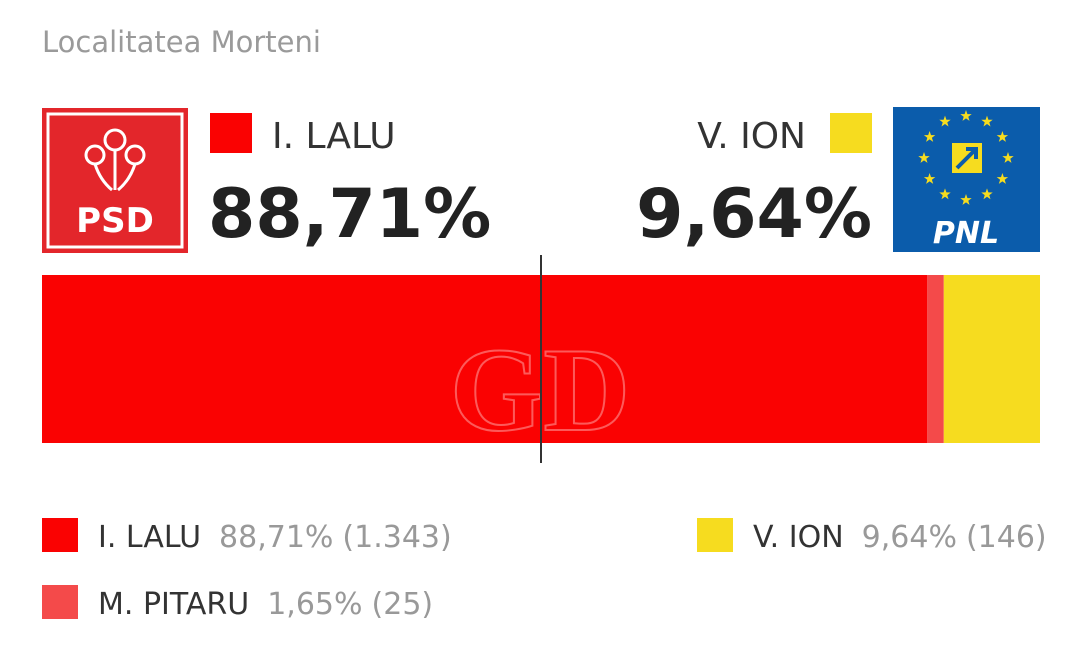 This screenshot has height=669, width=1080. I want to click on legend-name: I. LALU, so click(149, 537).